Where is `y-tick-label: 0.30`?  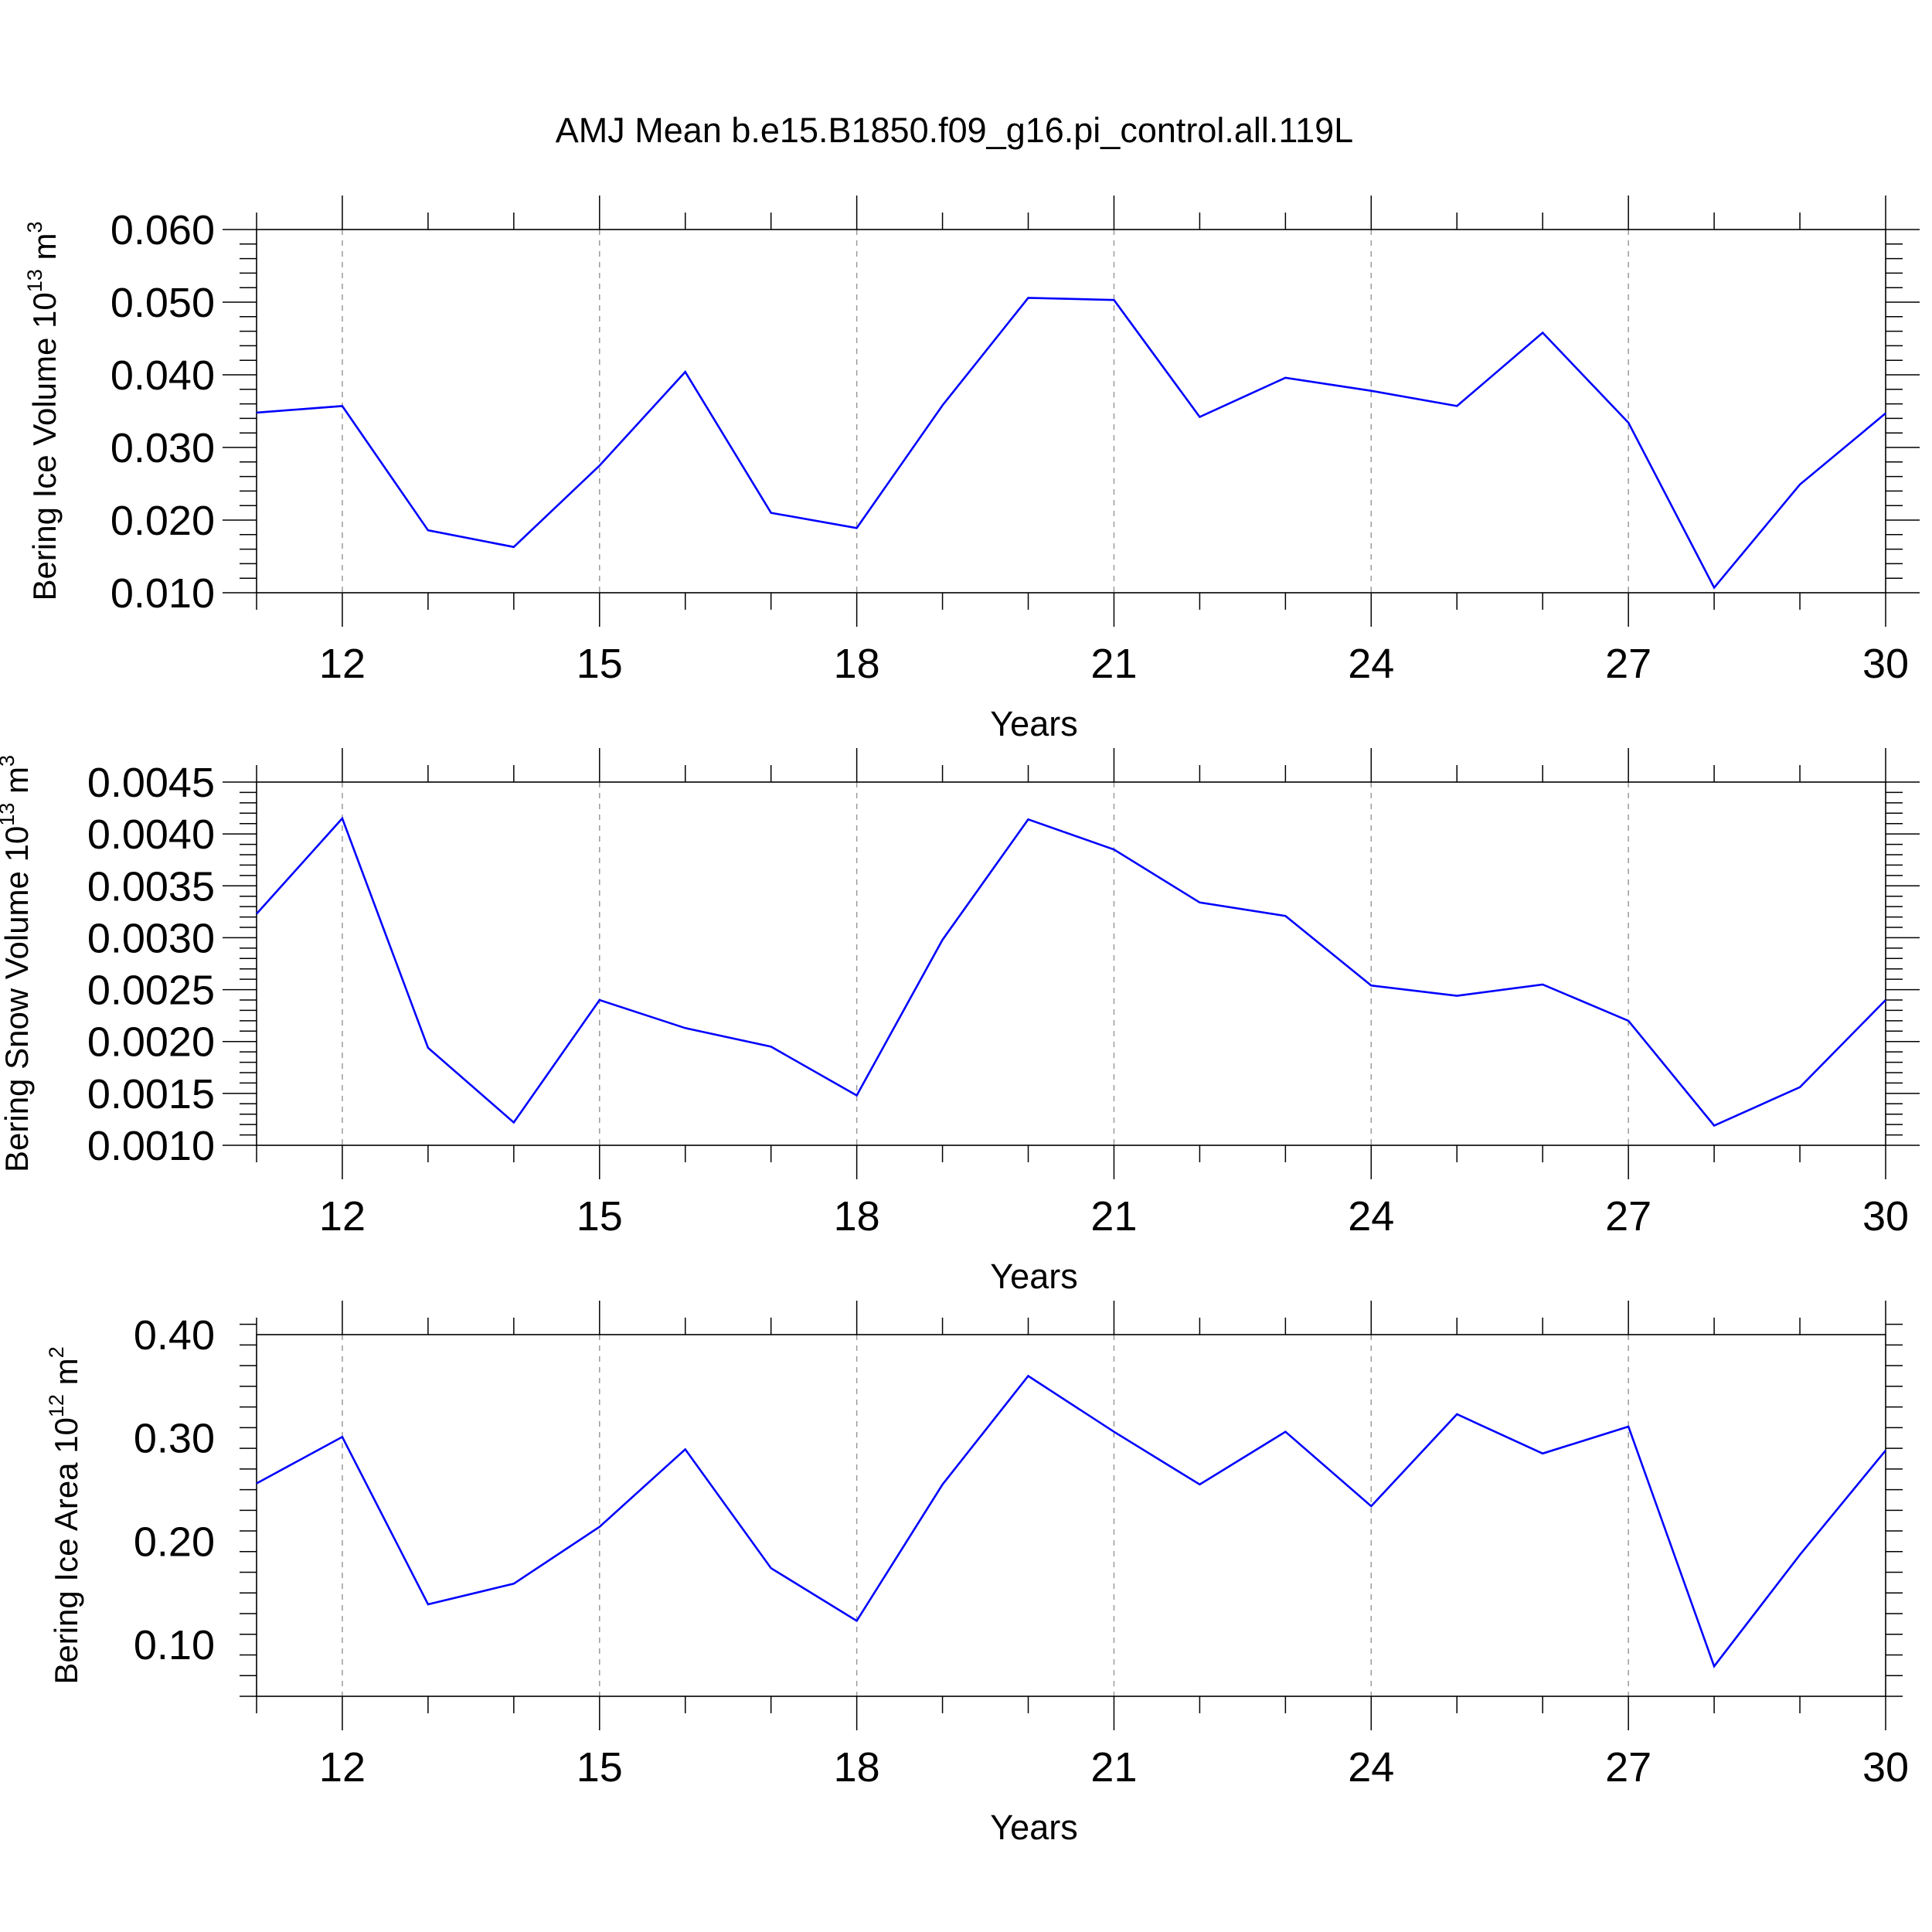 y-tick-label: 0.30 is located at coordinates (175, 1439).